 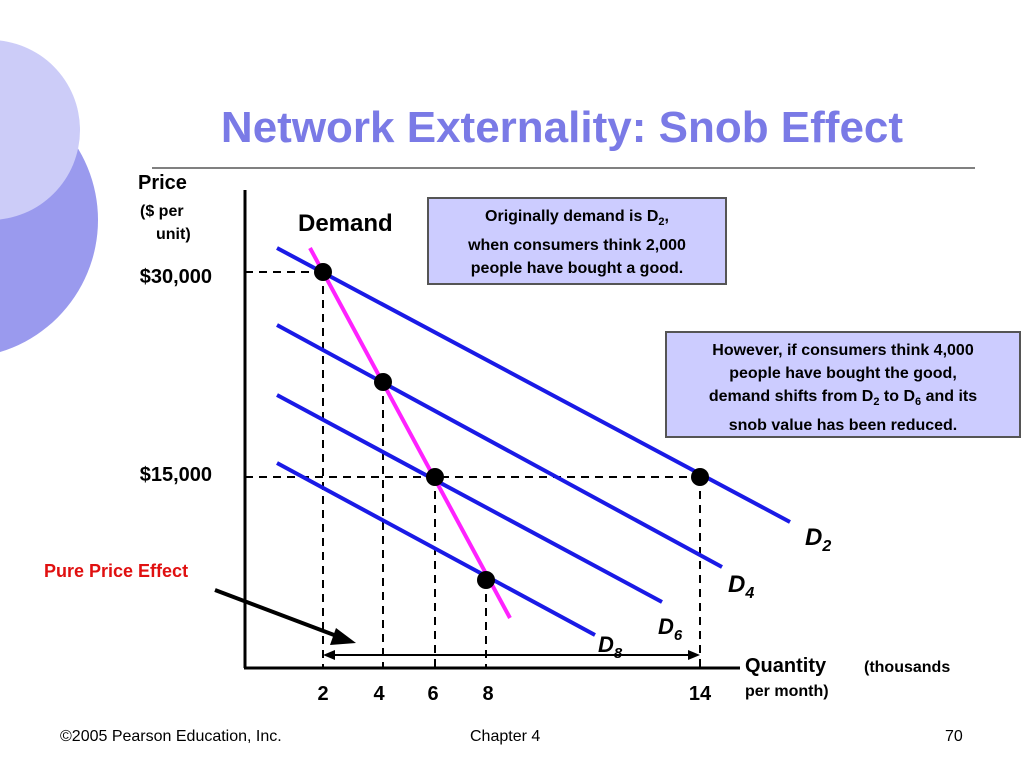 What do you see at coordinates (410, 433) in the screenshot?
I see `market-demand` at bounding box center [410, 433].